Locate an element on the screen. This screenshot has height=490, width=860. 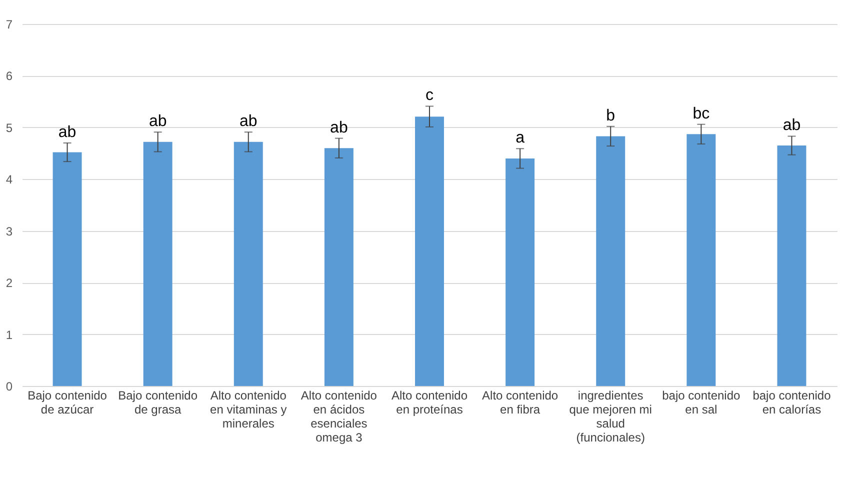
x-tick-label: Bajo contenido de grasa is located at coordinates (158, 402).